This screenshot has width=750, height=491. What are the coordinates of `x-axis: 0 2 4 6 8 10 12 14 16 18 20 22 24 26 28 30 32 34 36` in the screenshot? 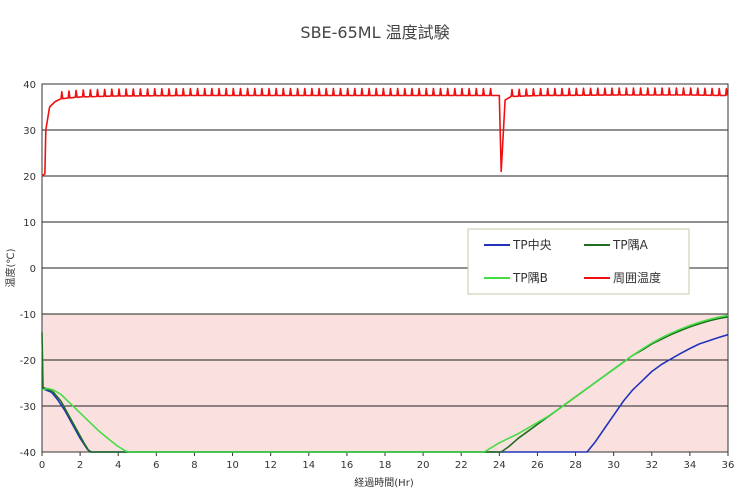 It's located at (387, 461).